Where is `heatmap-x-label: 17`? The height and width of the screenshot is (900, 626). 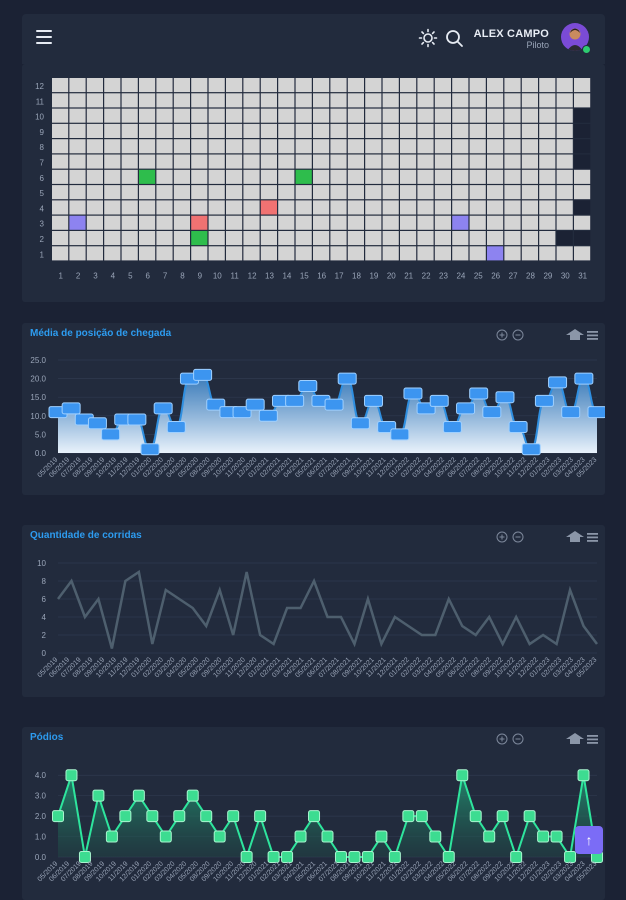 heatmap-x-label: 17 is located at coordinates (339, 276).